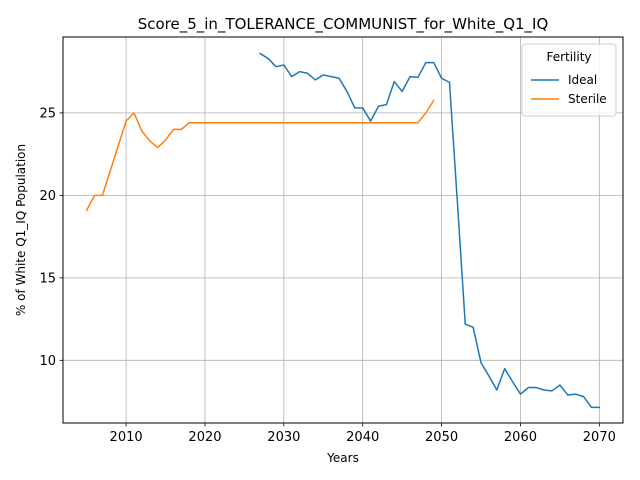 This screenshot has width=640, height=480. I want to click on legend-box, so click(569, 80).